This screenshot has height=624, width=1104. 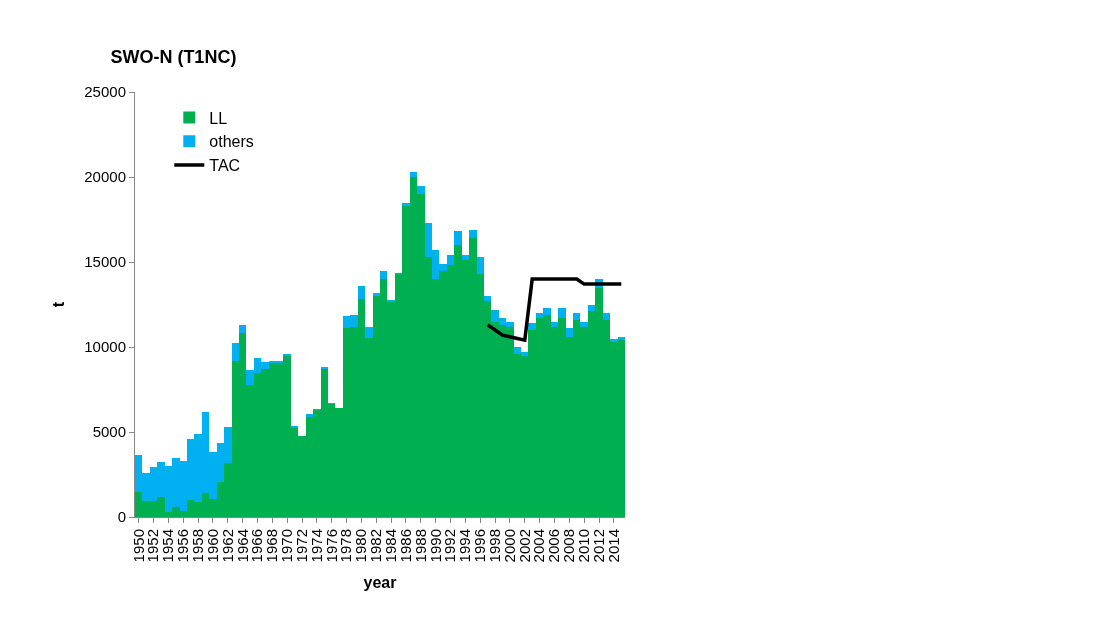 What do you see at coordinates (121, 517) in the screenshot?
I see `y-tick-label: 0` at bounding box center [121, 517].